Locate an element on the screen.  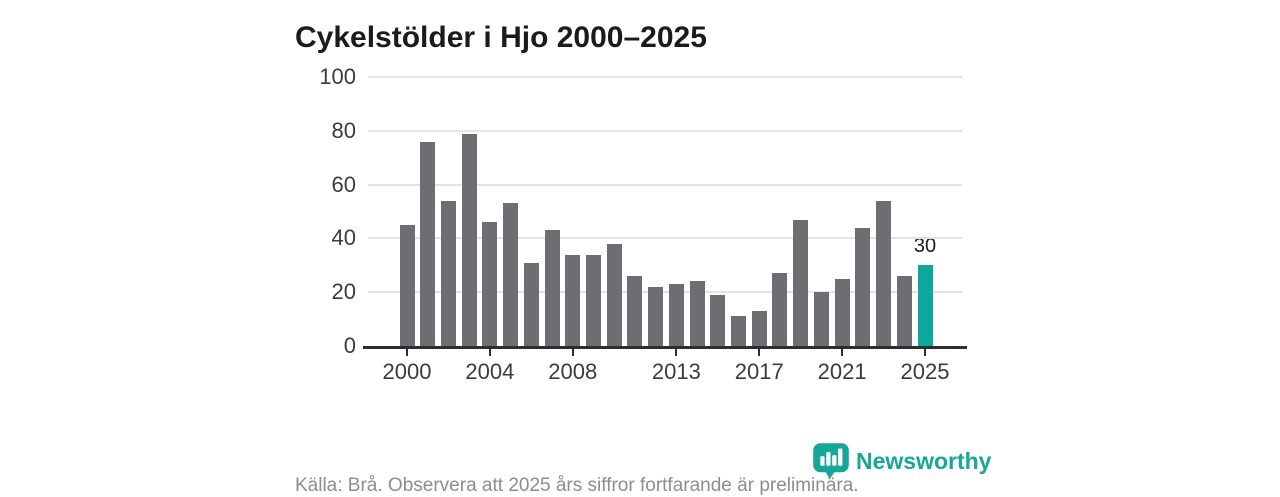
x-axis-label: 2004 is located at coordinates (490, 371).